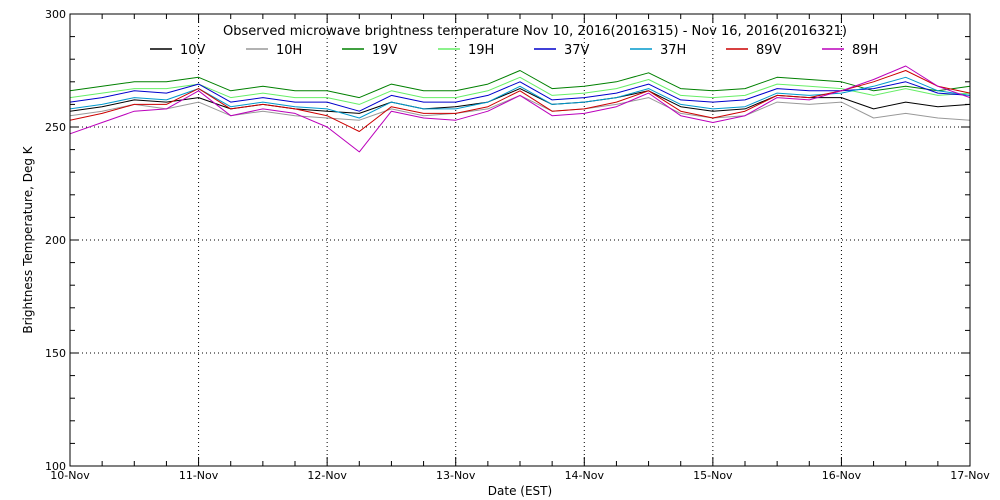 The image size is (1000, 500). I want to click on y-tick-label: 100, so click(55, 466).